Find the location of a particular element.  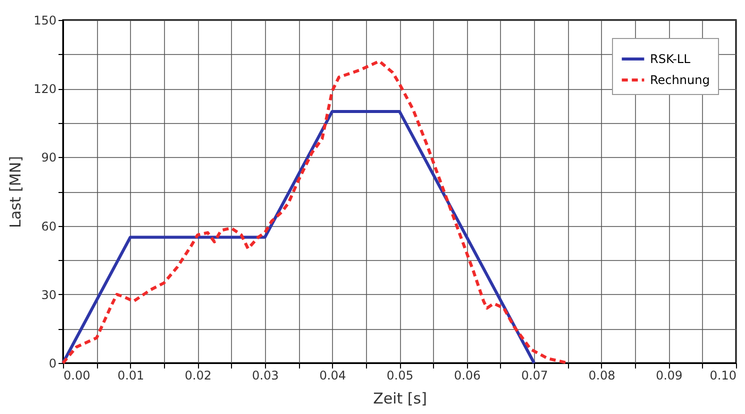

y-tick-label: 150 is located at coordinates (45, 21).